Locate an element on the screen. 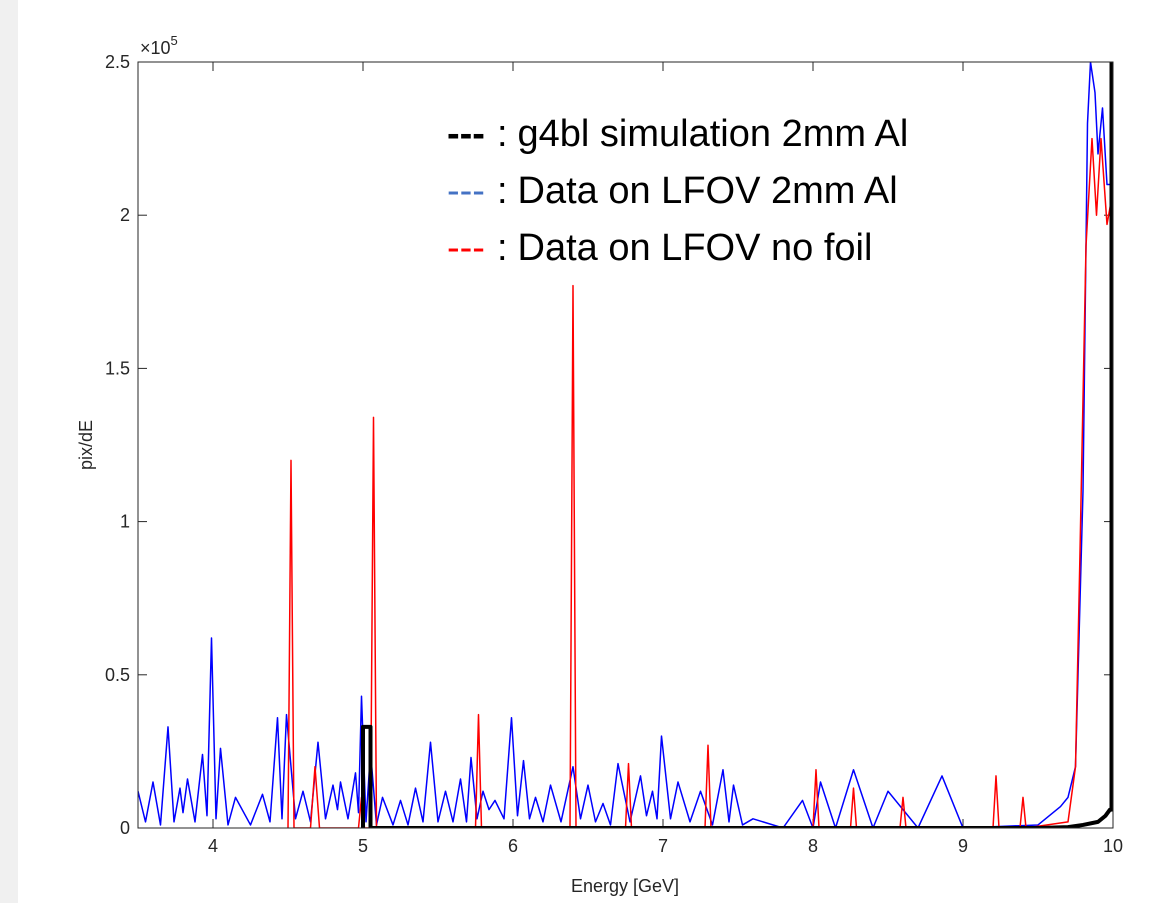 This screenshot has height=903, width=1150. legend-entry: ---: g4bl simulation 2mm Al is located at coordinates (677, 134).